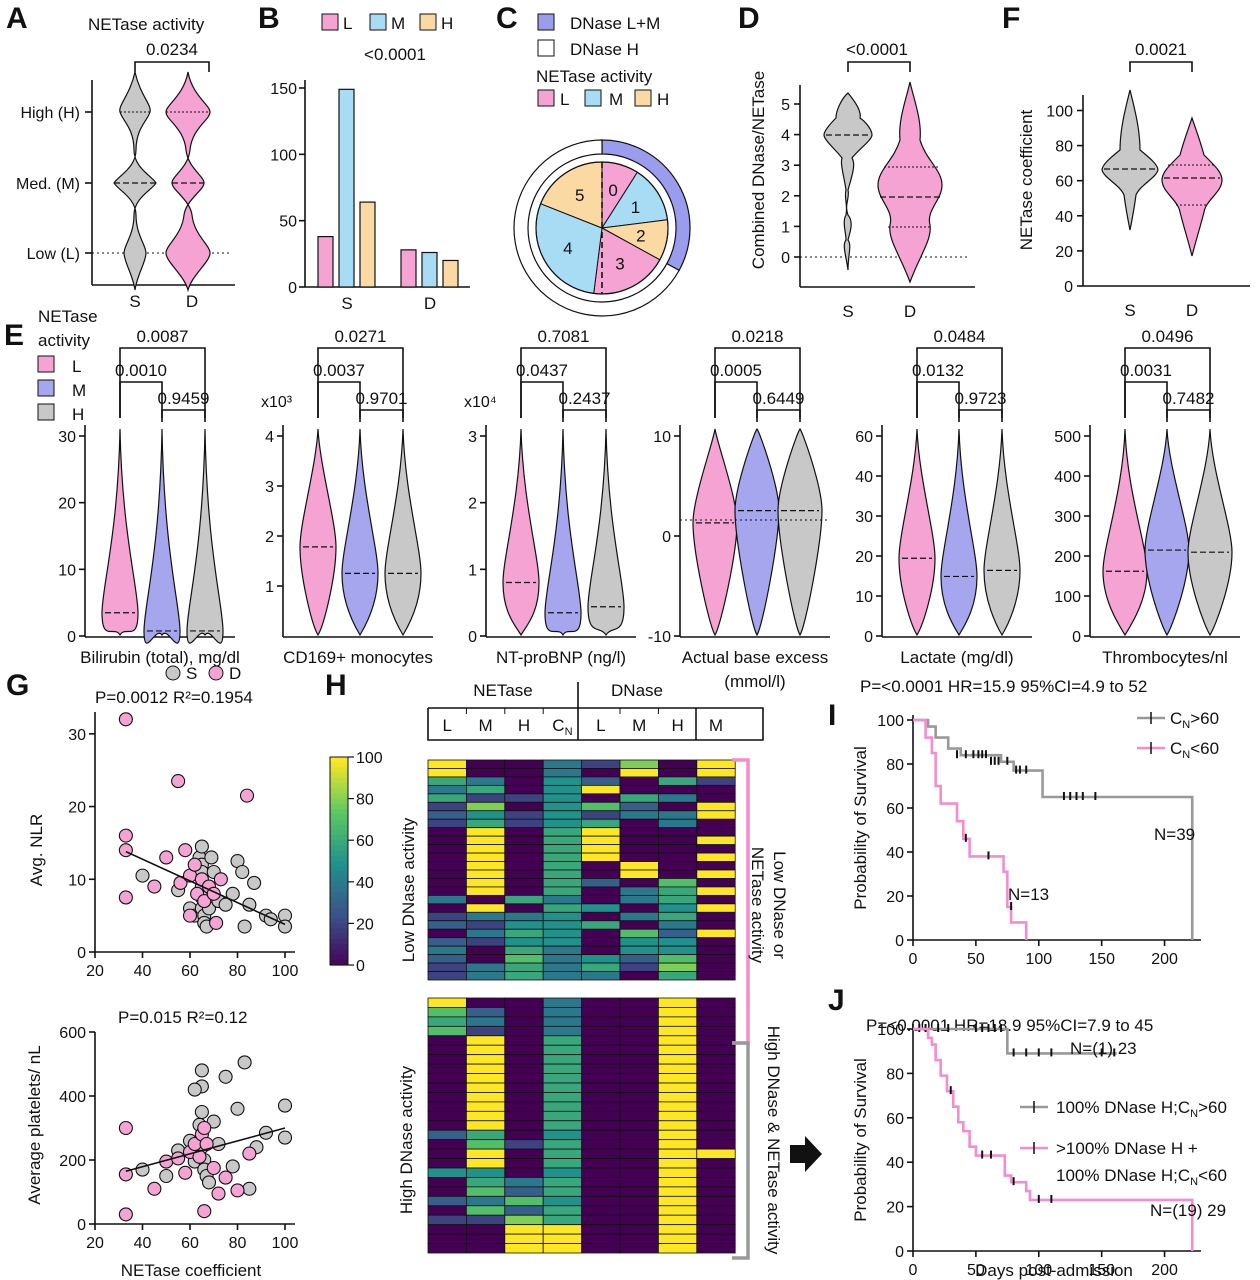 The image size is (1260, 1280). I want to click on panel-j-legend-1: 100% DNase H;CN>60, so click(1141, 1109).